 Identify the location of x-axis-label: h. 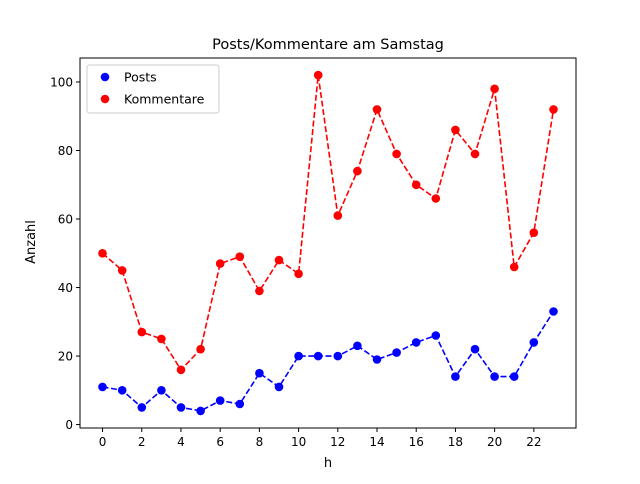
(328, 463).